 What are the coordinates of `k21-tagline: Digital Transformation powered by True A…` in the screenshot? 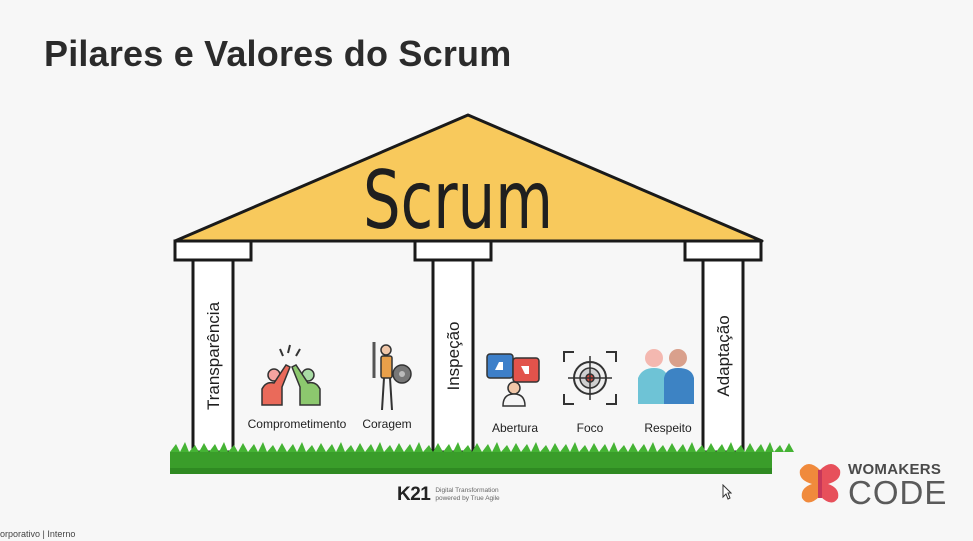 It's located at (467, 495).